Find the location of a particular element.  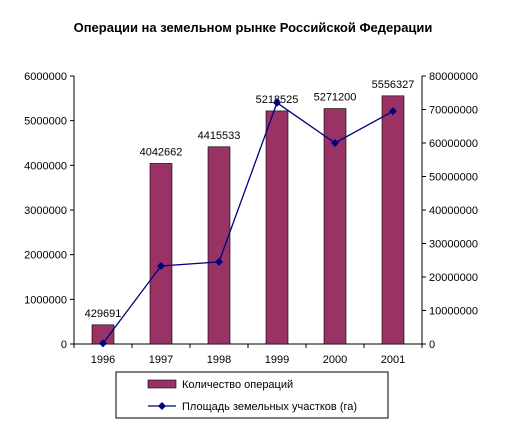

y-tick-right-label: 50000000 is located at coordinates (453, 178).